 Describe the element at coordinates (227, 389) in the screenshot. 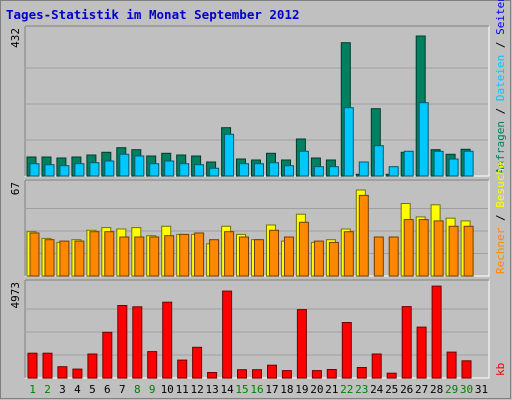

I see `x-tick-label-day-14: 14` at that location.